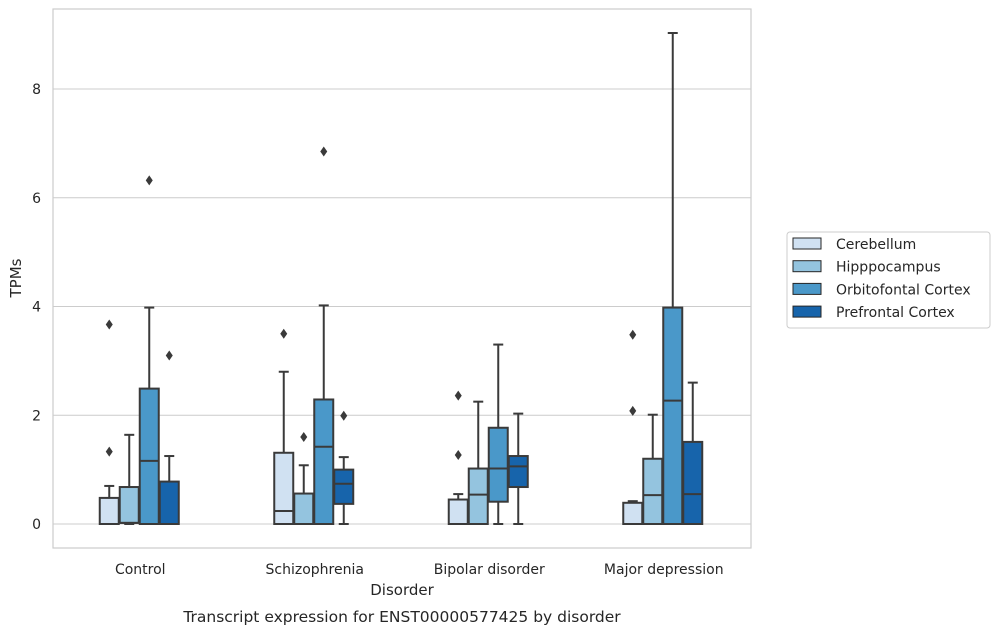 This screenshot has height=638, width=999. I want to click on y-axis-label: TPMs, so click(16, 278).